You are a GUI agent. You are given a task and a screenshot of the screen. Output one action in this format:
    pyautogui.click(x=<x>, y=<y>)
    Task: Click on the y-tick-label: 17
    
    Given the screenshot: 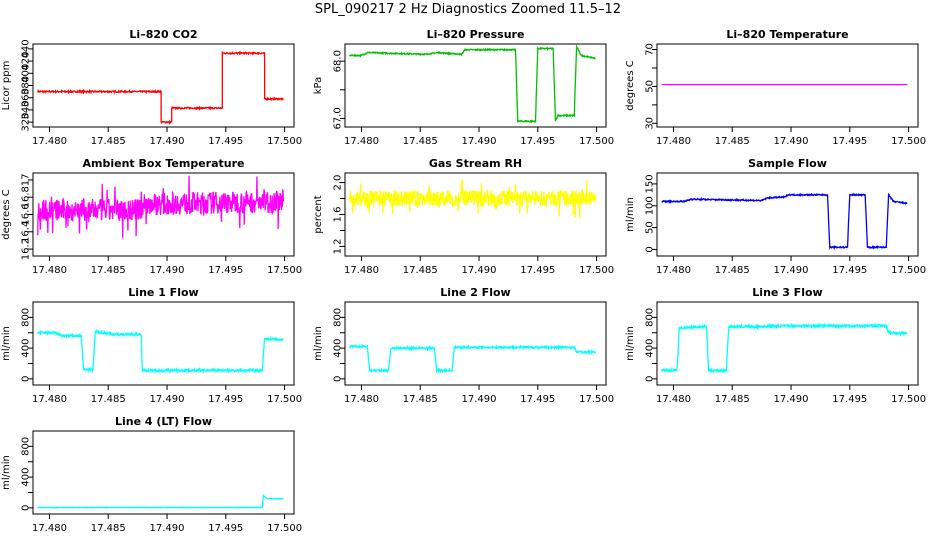 What is the action you would take?
    pyautogui.click(x=26, y=180)
    